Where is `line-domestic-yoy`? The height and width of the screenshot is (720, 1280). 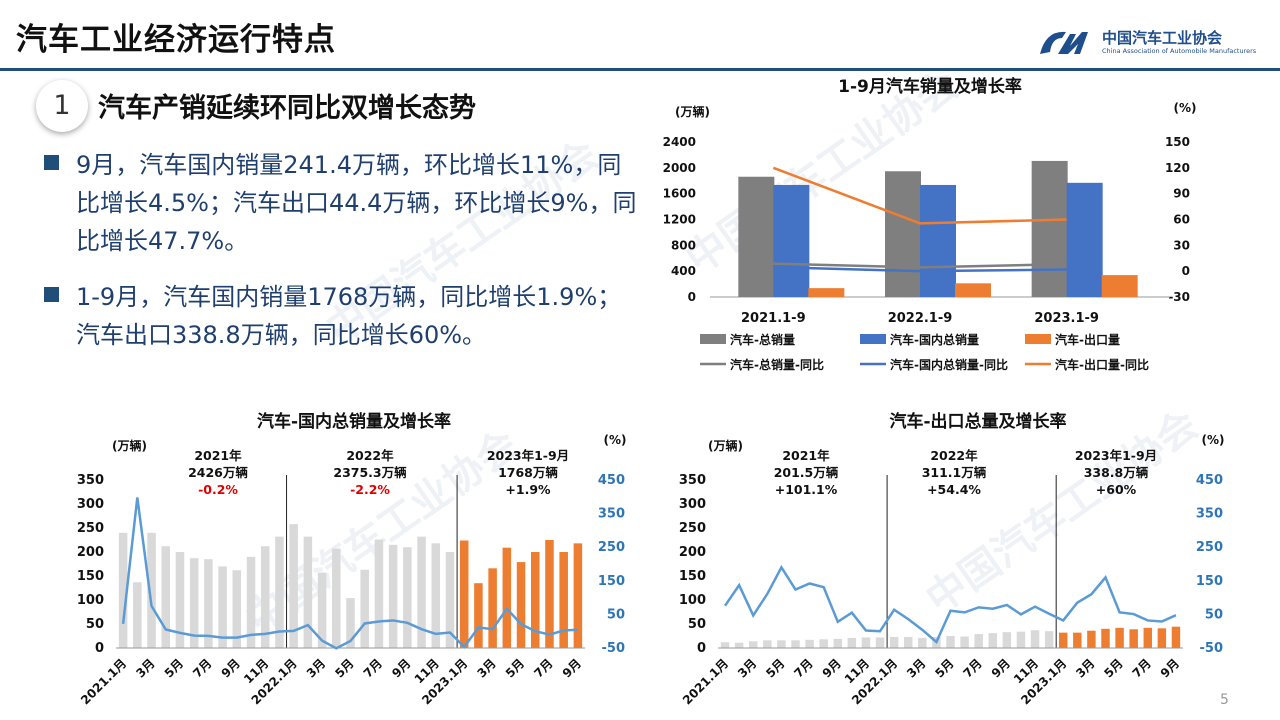
line-domestic-yoy is located at coordinates (920, 269).